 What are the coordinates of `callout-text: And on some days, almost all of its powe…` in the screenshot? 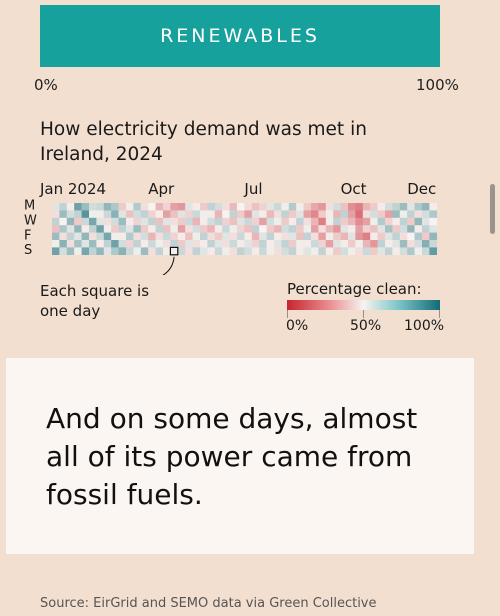 It's located at (232, 456).